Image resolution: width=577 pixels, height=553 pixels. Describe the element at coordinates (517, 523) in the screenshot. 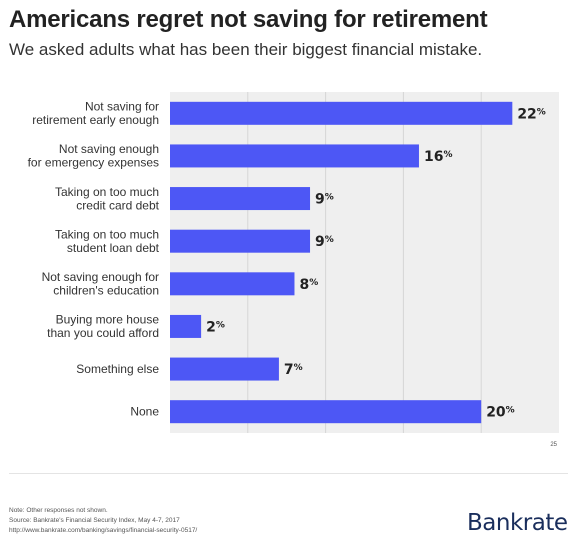

I see `bankrate-logo: Bankrate` at that location.